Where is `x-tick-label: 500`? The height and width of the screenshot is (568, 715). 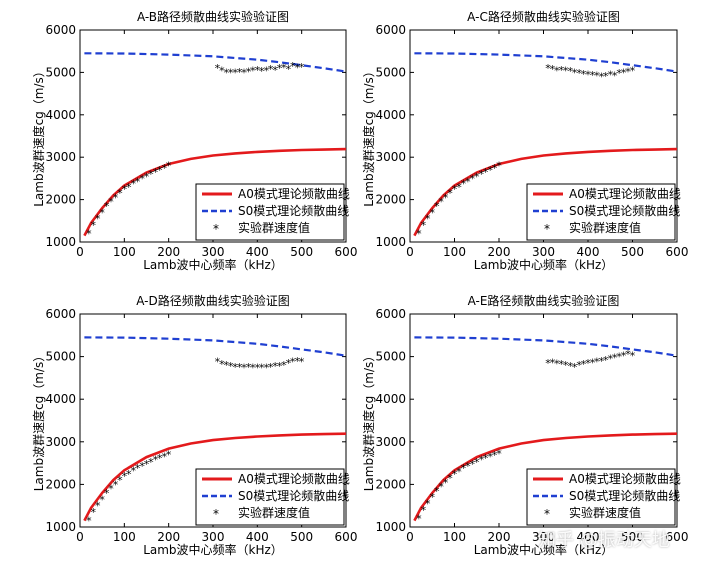
x-tick-label: 500 is located at coordinates (301, 252).